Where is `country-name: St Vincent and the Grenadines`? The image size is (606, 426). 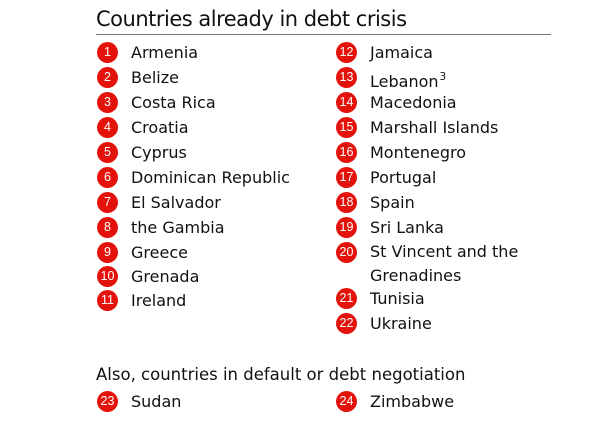 country-name: St Vincent and the Grenadines is located at coordinates (444, 263).